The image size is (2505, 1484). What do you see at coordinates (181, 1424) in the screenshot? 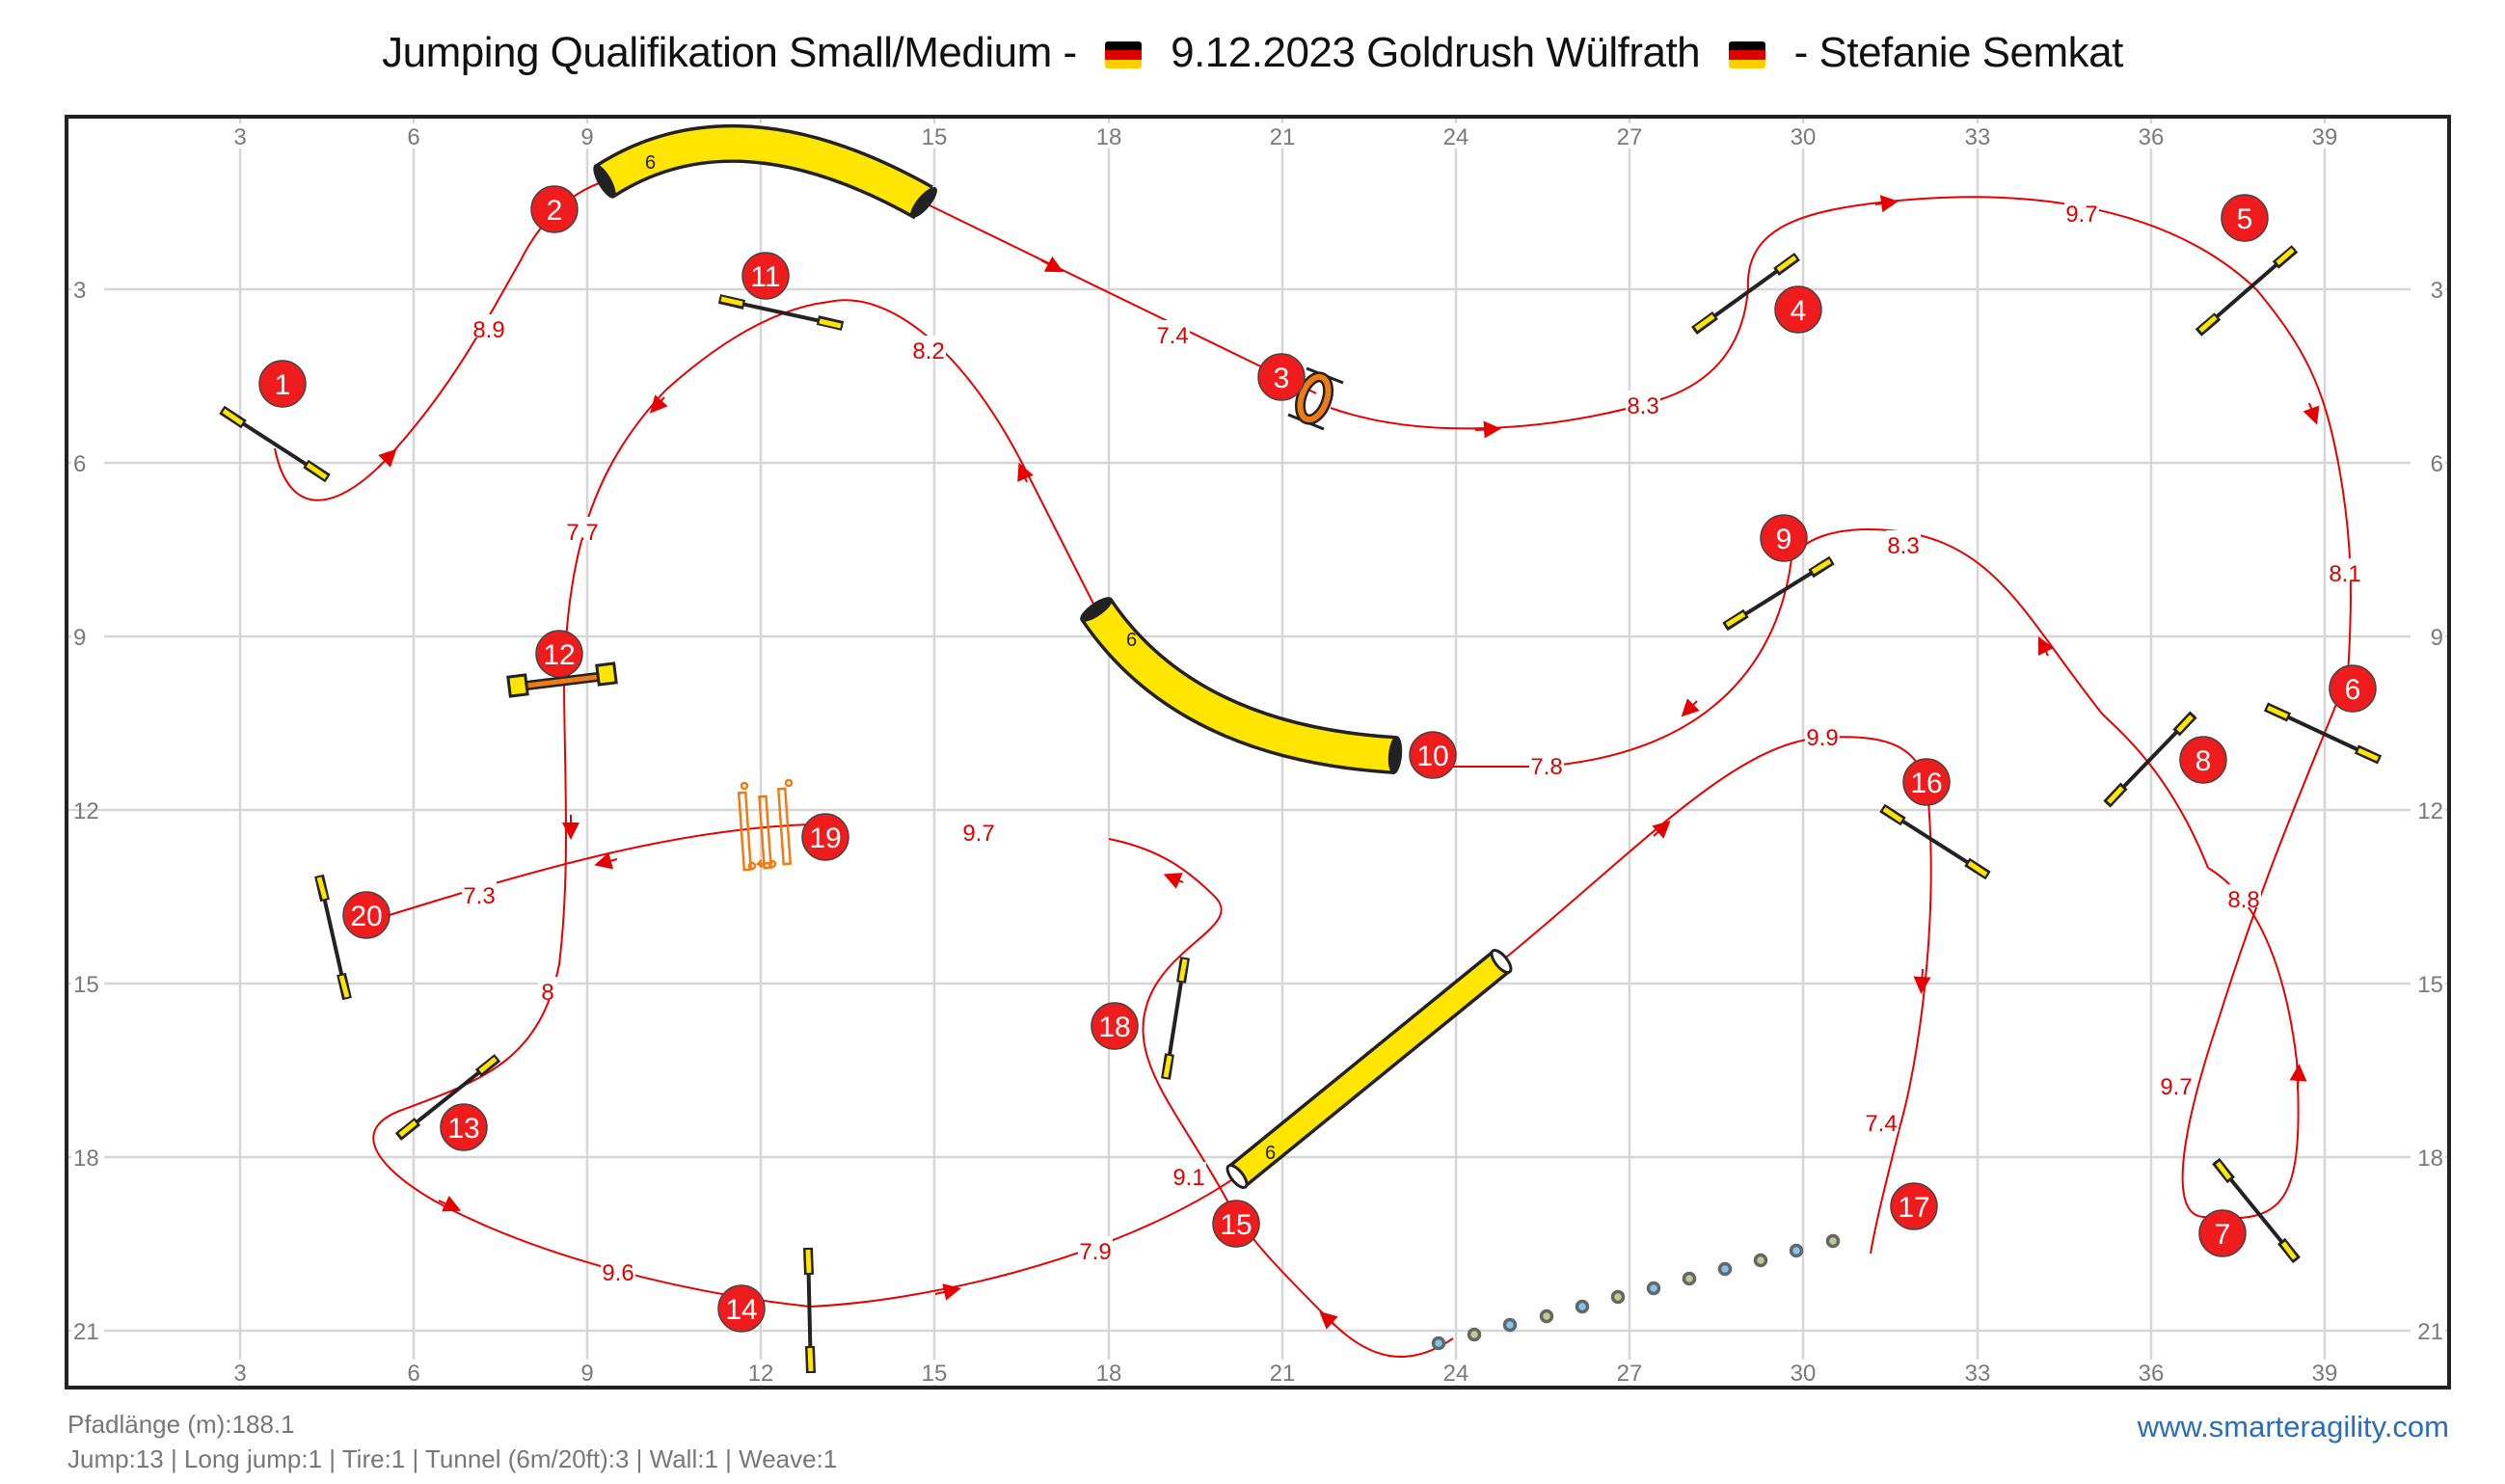
I see `path-length: Pfadlänge (m):188.1` at bounding box center [181, 1424].